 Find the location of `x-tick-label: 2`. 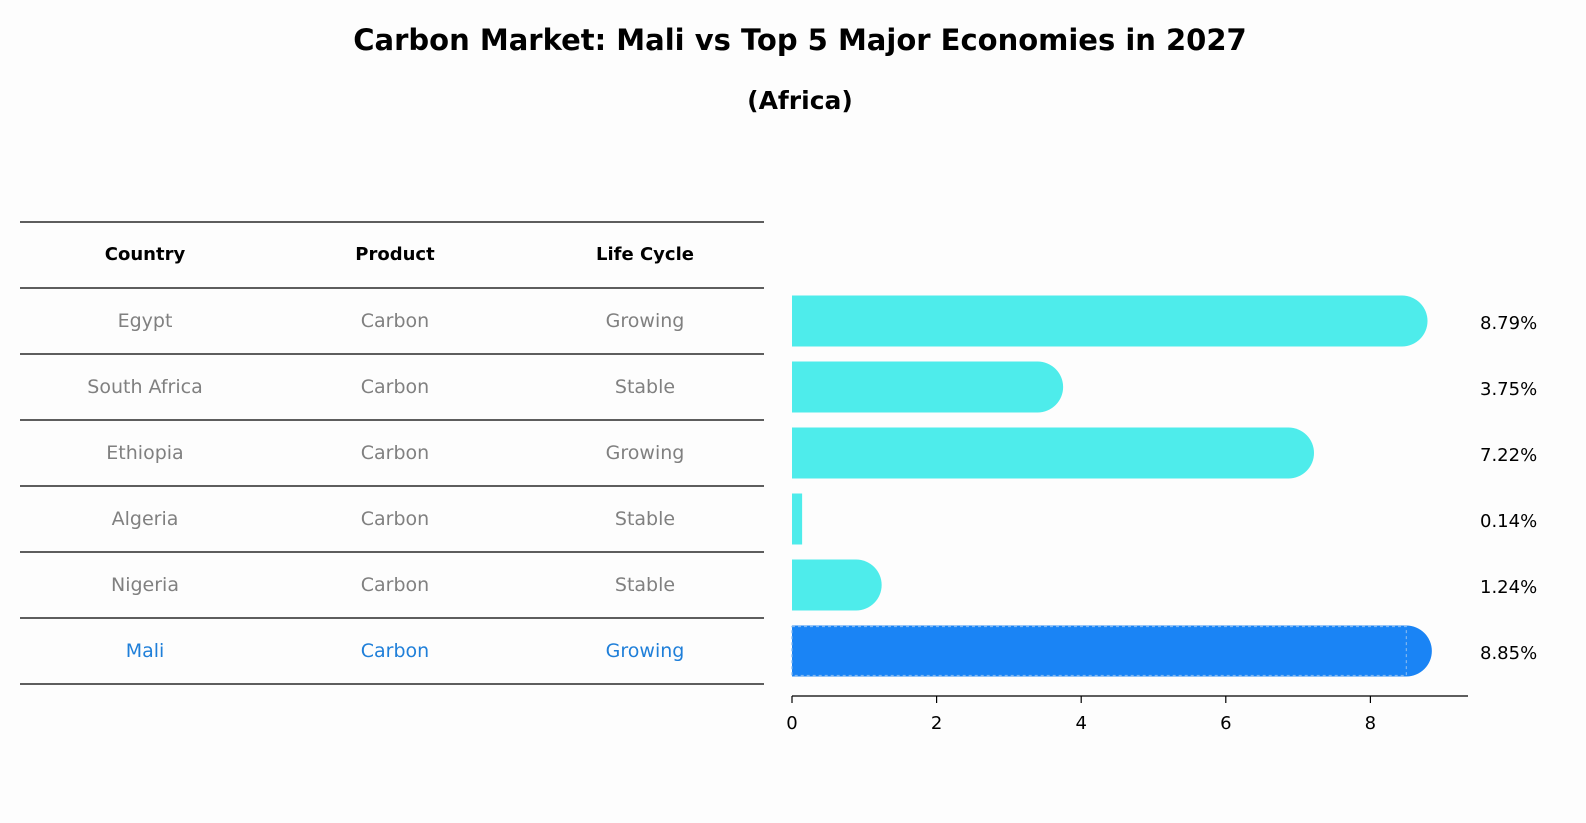

x-tick-label: 2 is located at coordinates (936, 723).